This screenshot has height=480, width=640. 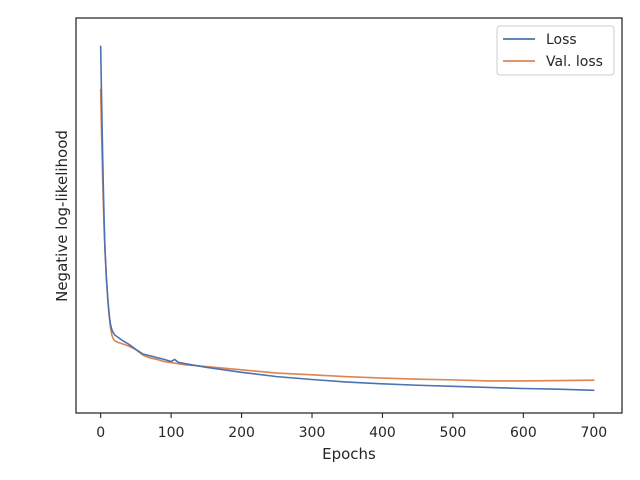 What do you see at coordinates (100, 433) in the screenshot?
I see `x-tick-label: 0` at bounding box center [100, 433].